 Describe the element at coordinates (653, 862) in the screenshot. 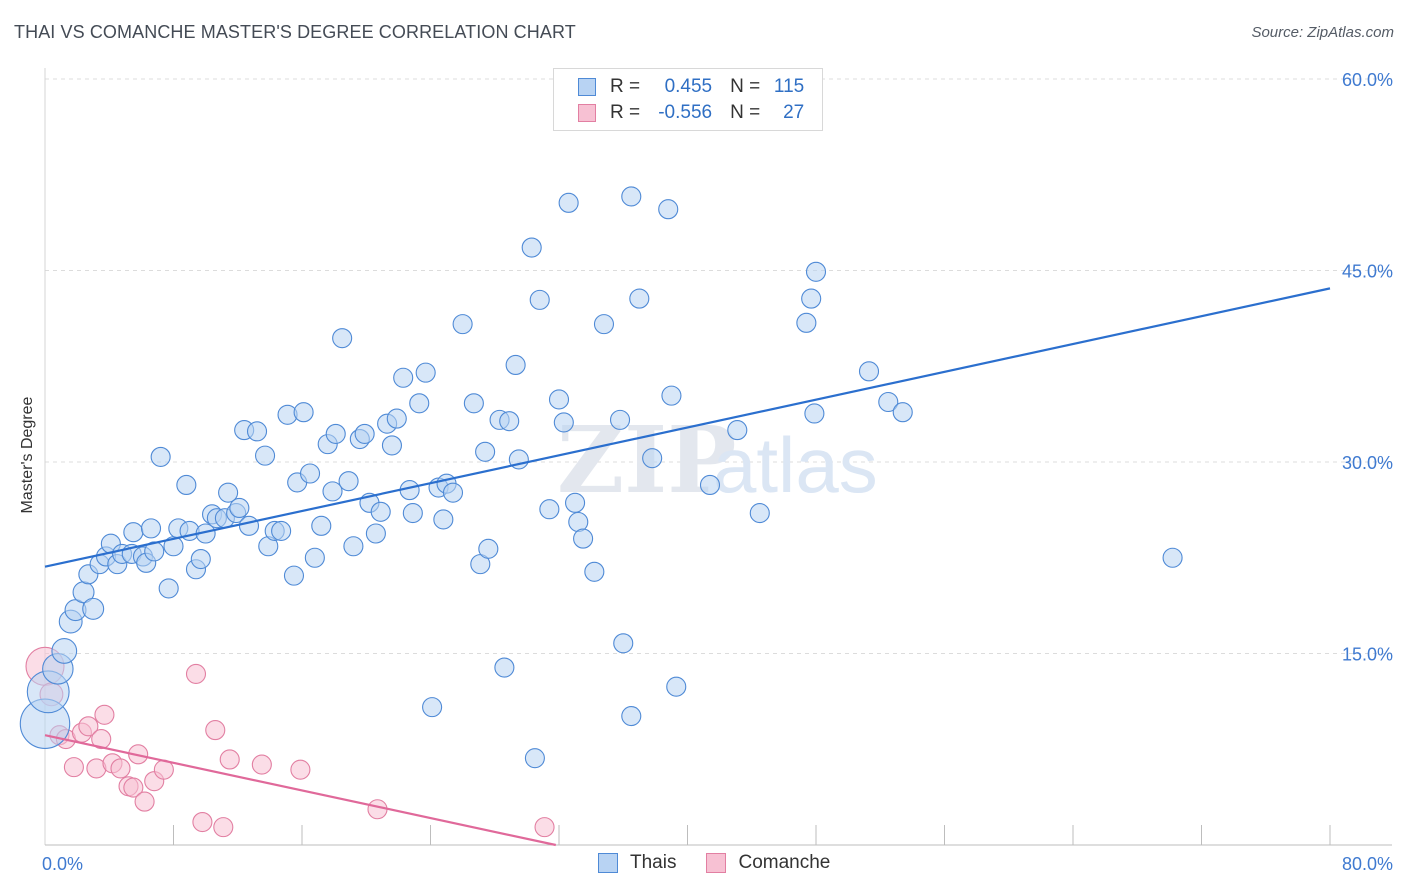

I see `thais-legend-label: Thais` at that location.